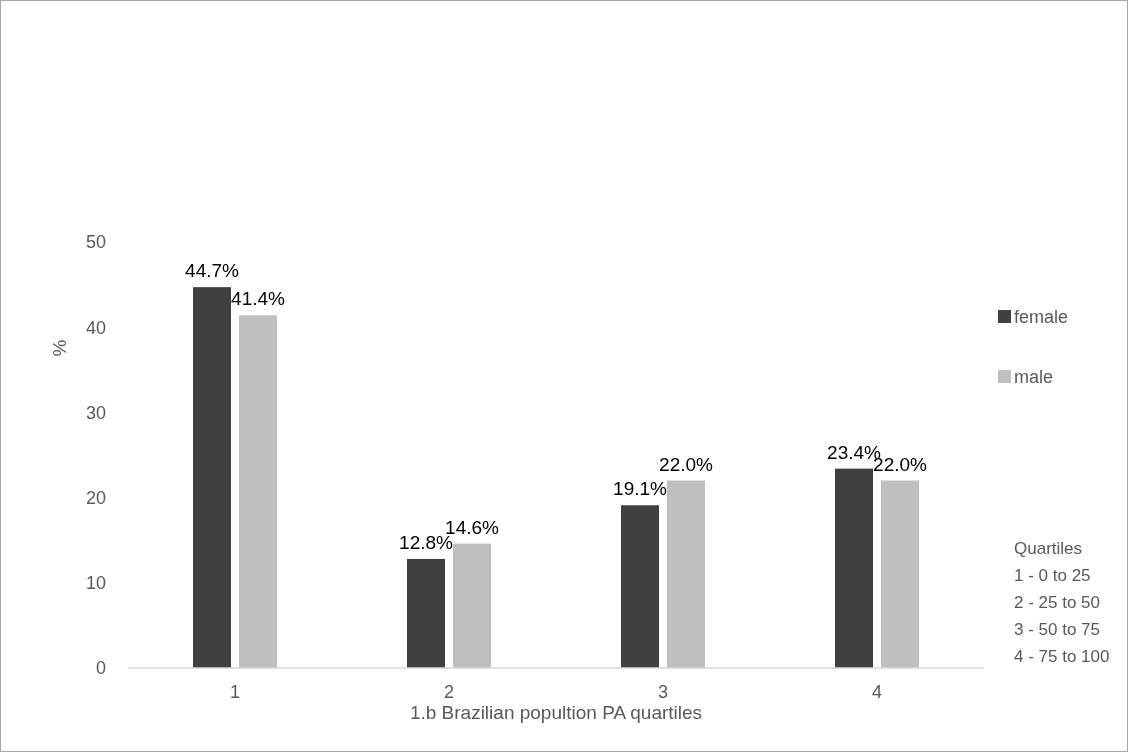 This screenshot has height=753, width=1129. I want to click on y-tick-label: 40, so click(95, 327).